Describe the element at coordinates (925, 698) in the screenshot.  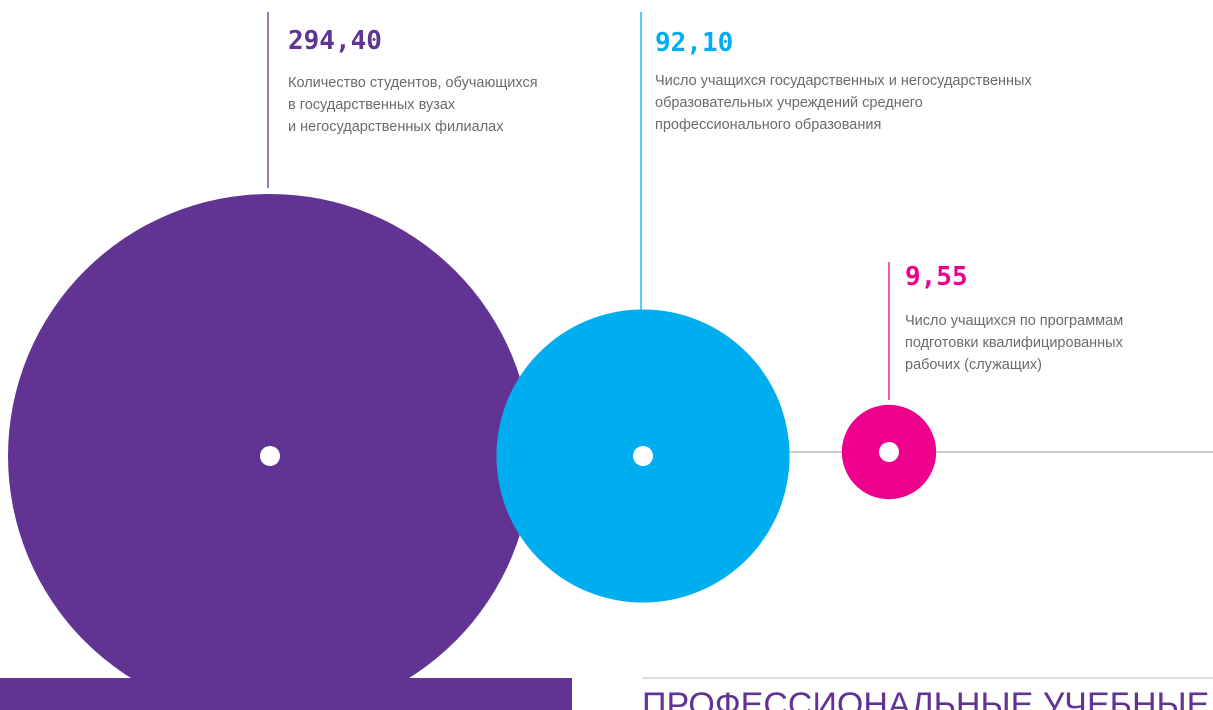
I see `section-title: ПРОФЕССИОНАЛЬНЫЕ УЧЕБНЫЕ` at that location.